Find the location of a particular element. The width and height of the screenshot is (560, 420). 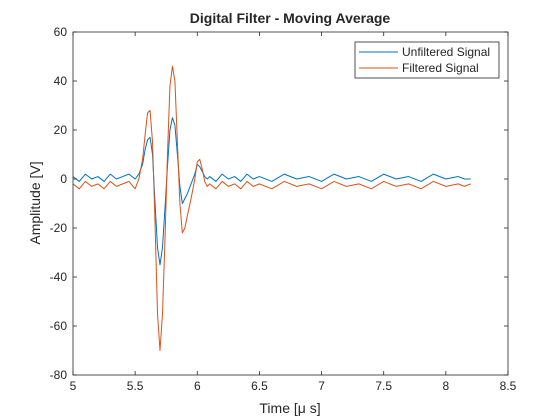

y-tick-label: -60 is located at coordinates (59, 326).